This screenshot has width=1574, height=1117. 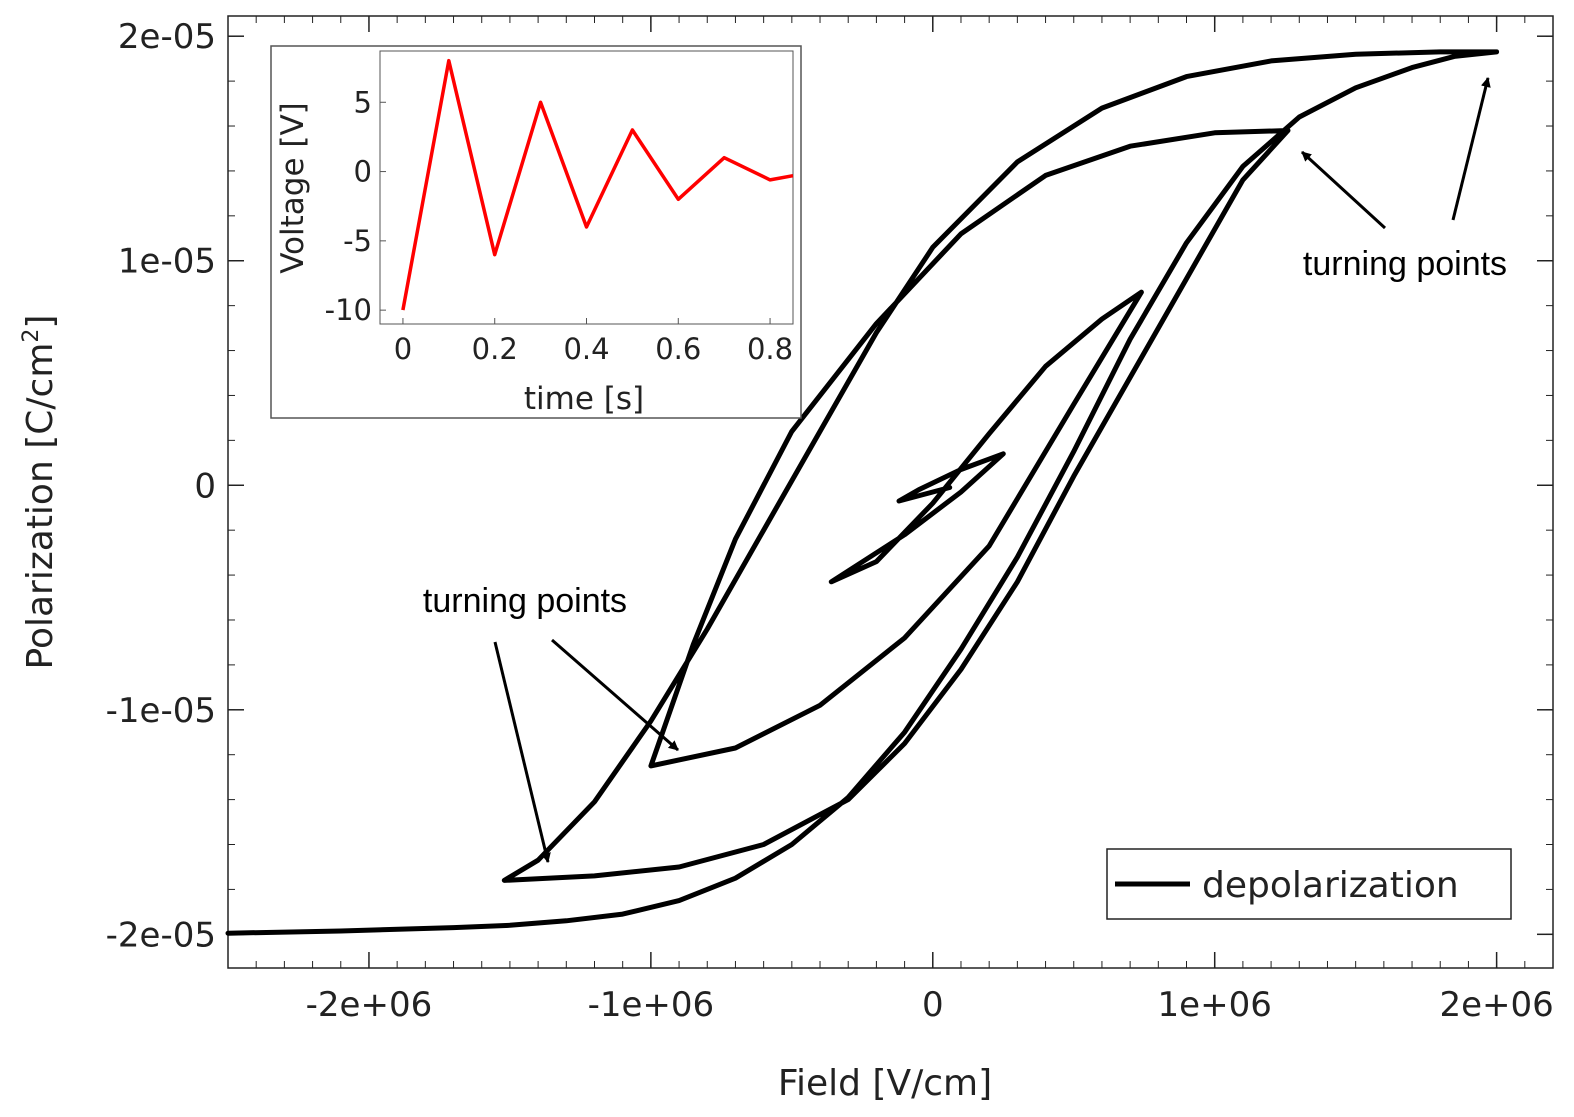 I want to click on x-tick-label: 0, so click(x=933, y=1005).